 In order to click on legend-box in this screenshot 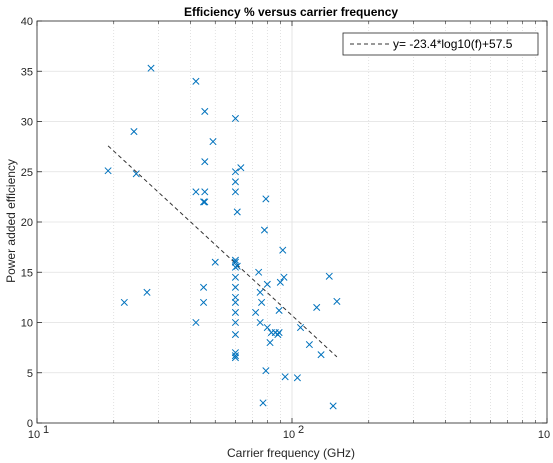, I will do `click(440, 44)`.